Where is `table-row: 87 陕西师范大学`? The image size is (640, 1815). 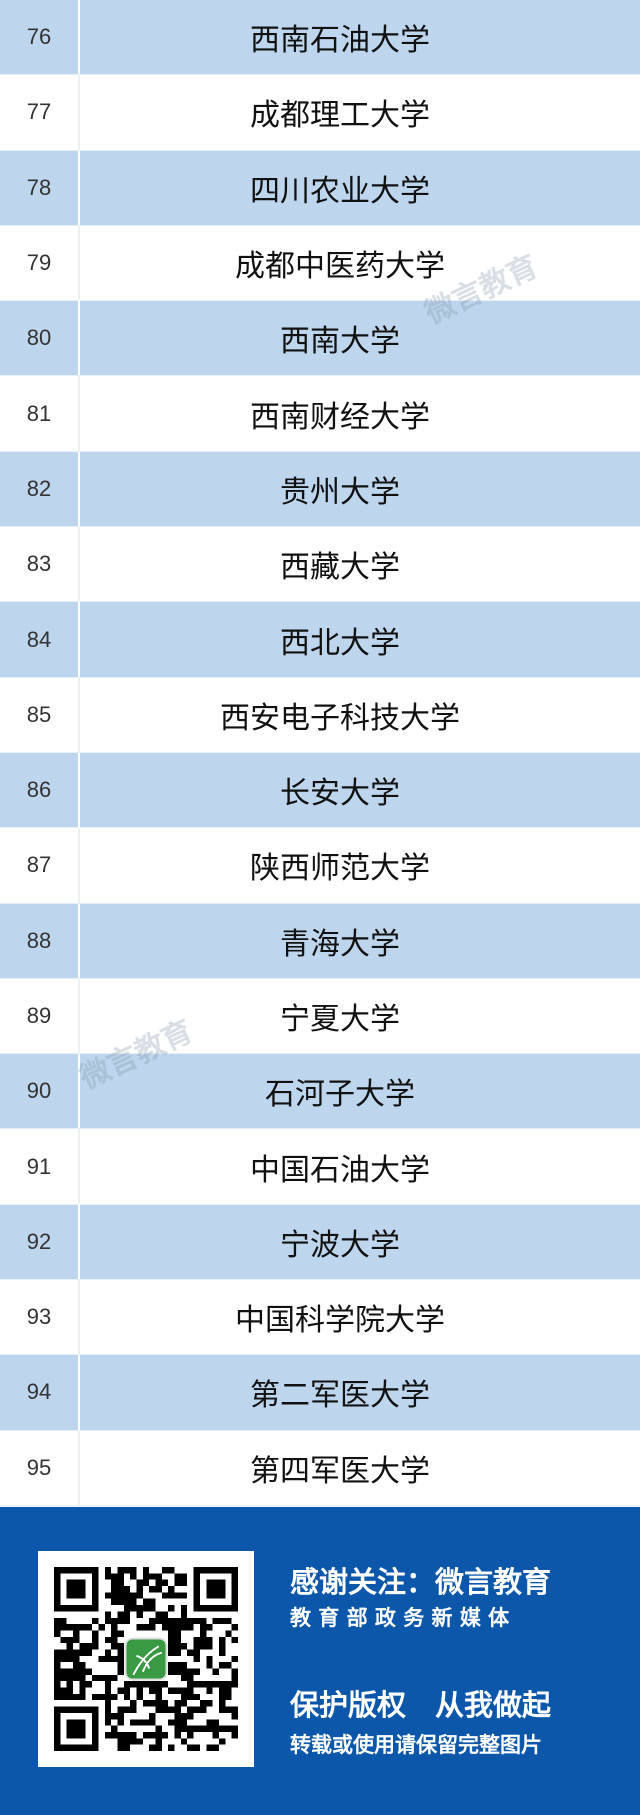 table-row: 87 陕西师范大学 is located at coordinates (320, 866).